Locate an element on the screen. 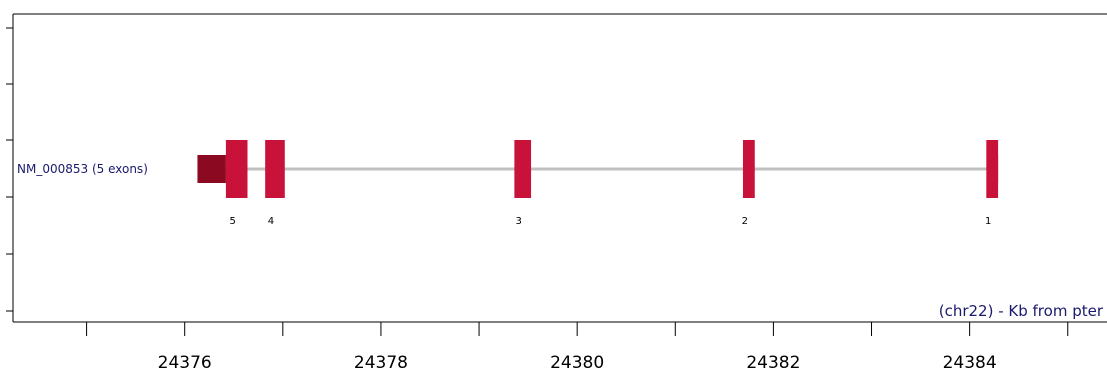 The height and width of the screenshot is (372, 1107). exon-number-label: 4 is located at coordinates (271, 221).